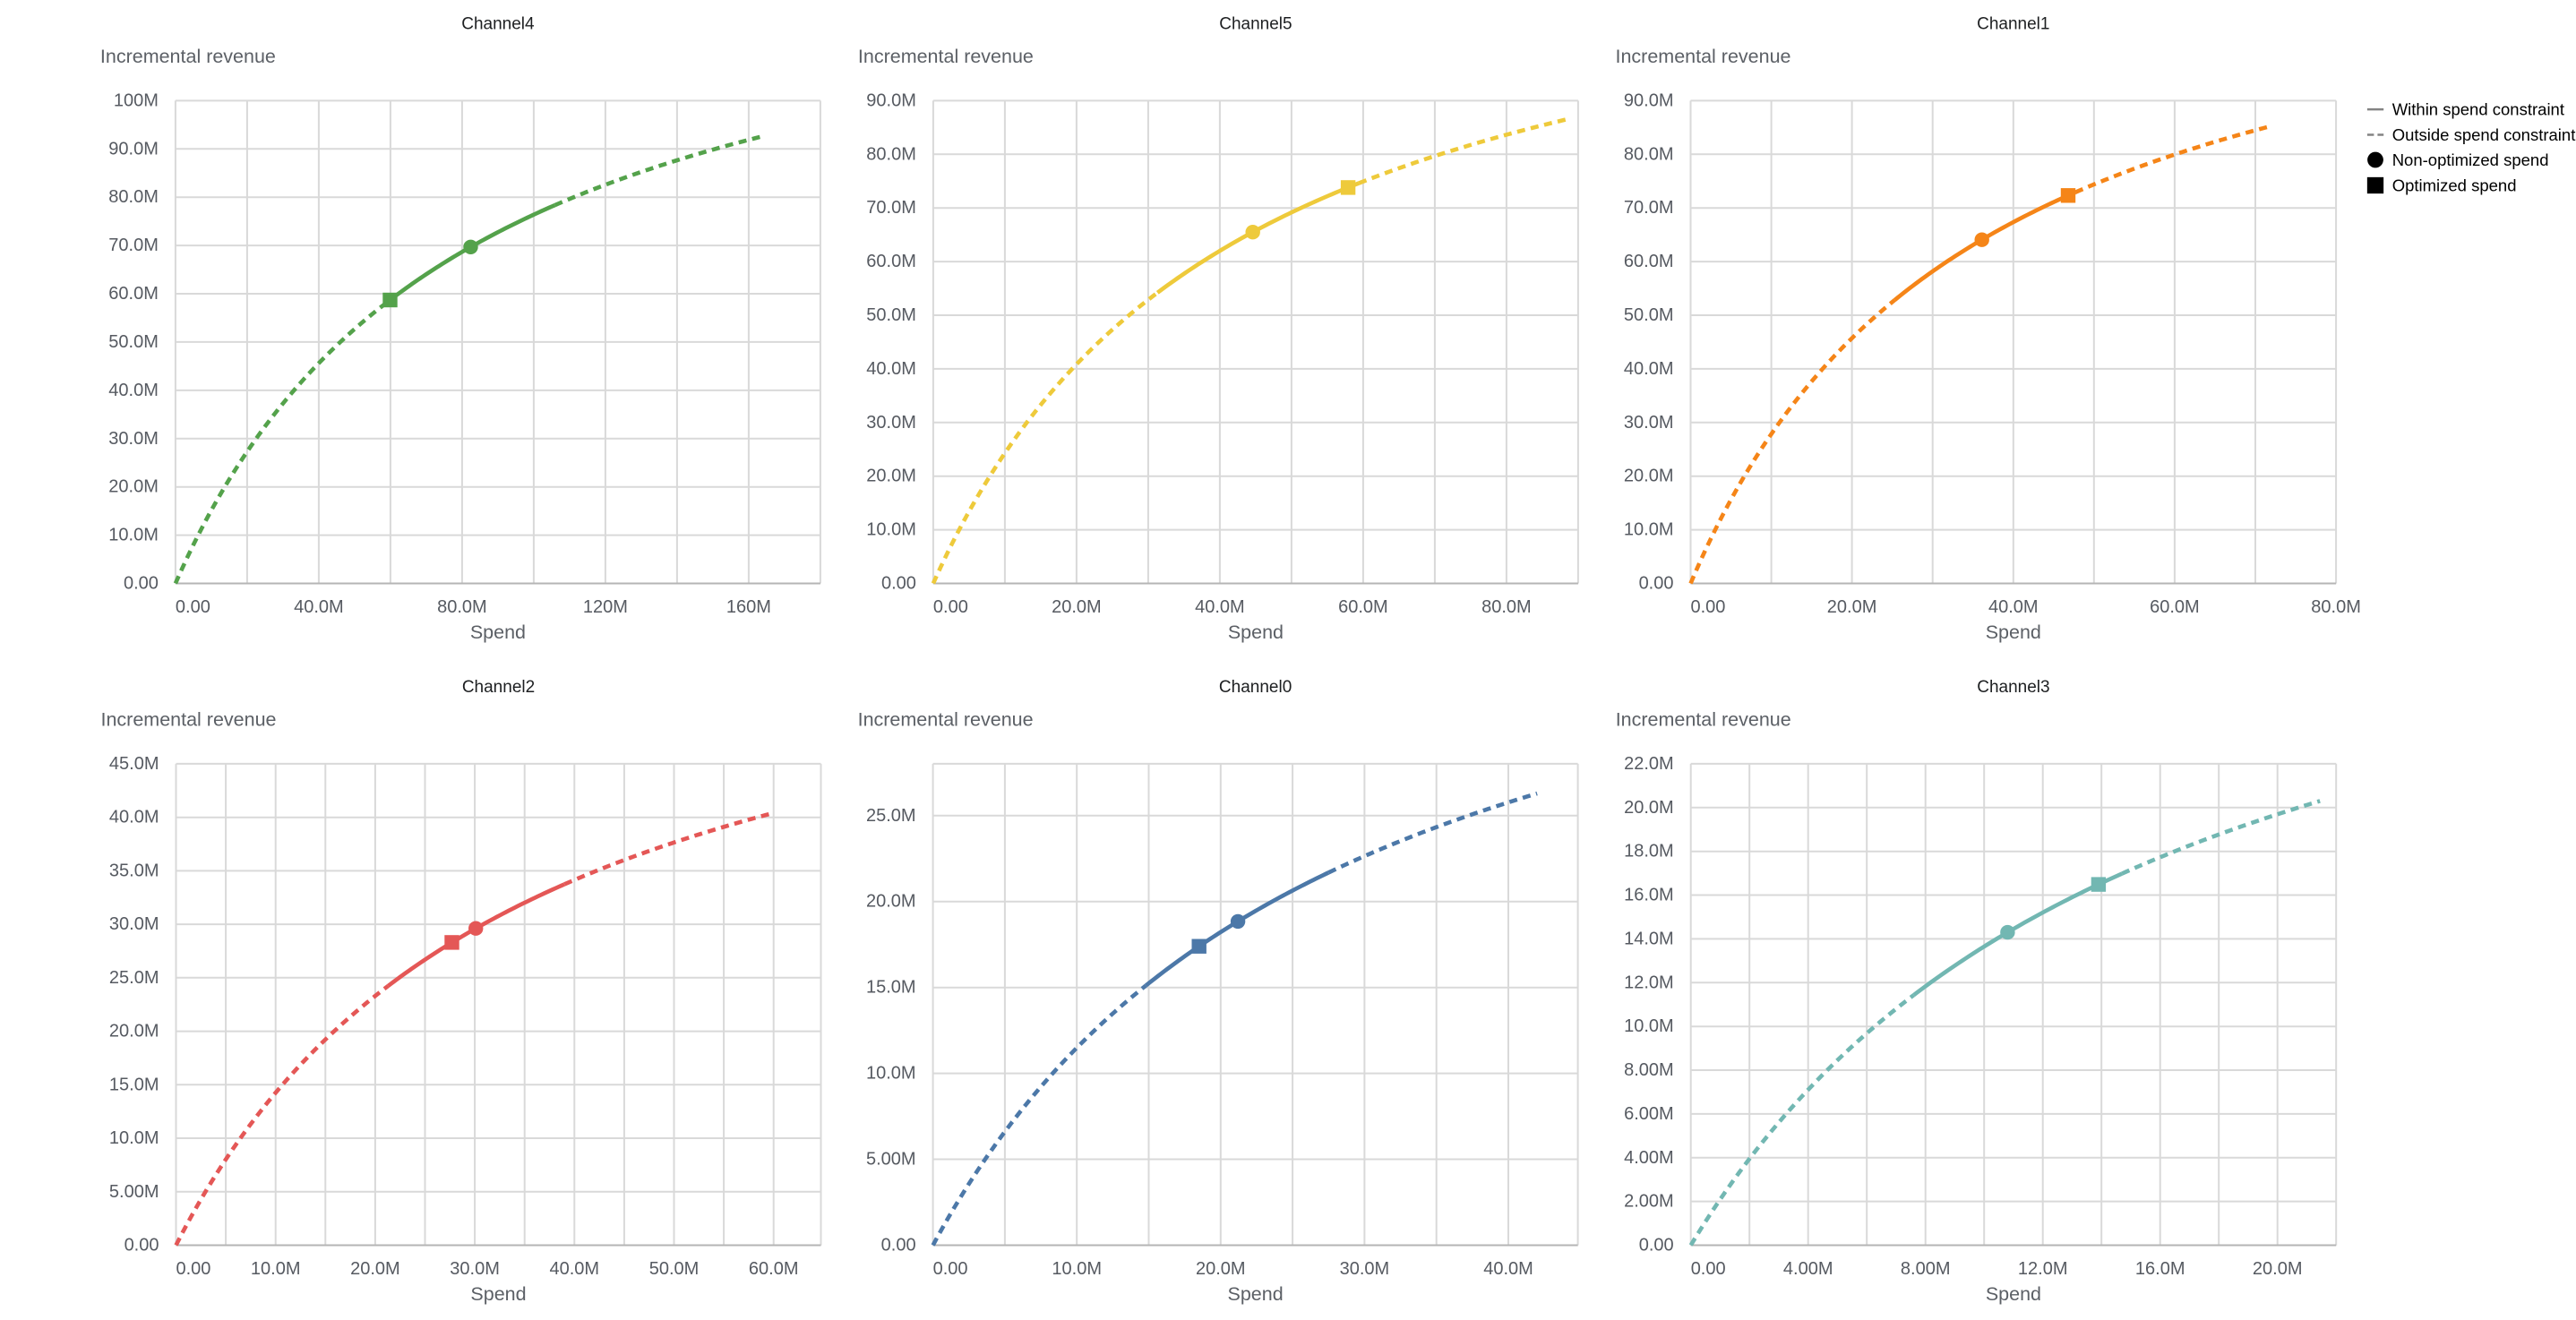 The width and height of the screenshot is (2576, 1320). What do you see at coordinates (1255, 24) in the screenshot?
I see `svg-text: Channel5` at bounding box center [1255, 24].